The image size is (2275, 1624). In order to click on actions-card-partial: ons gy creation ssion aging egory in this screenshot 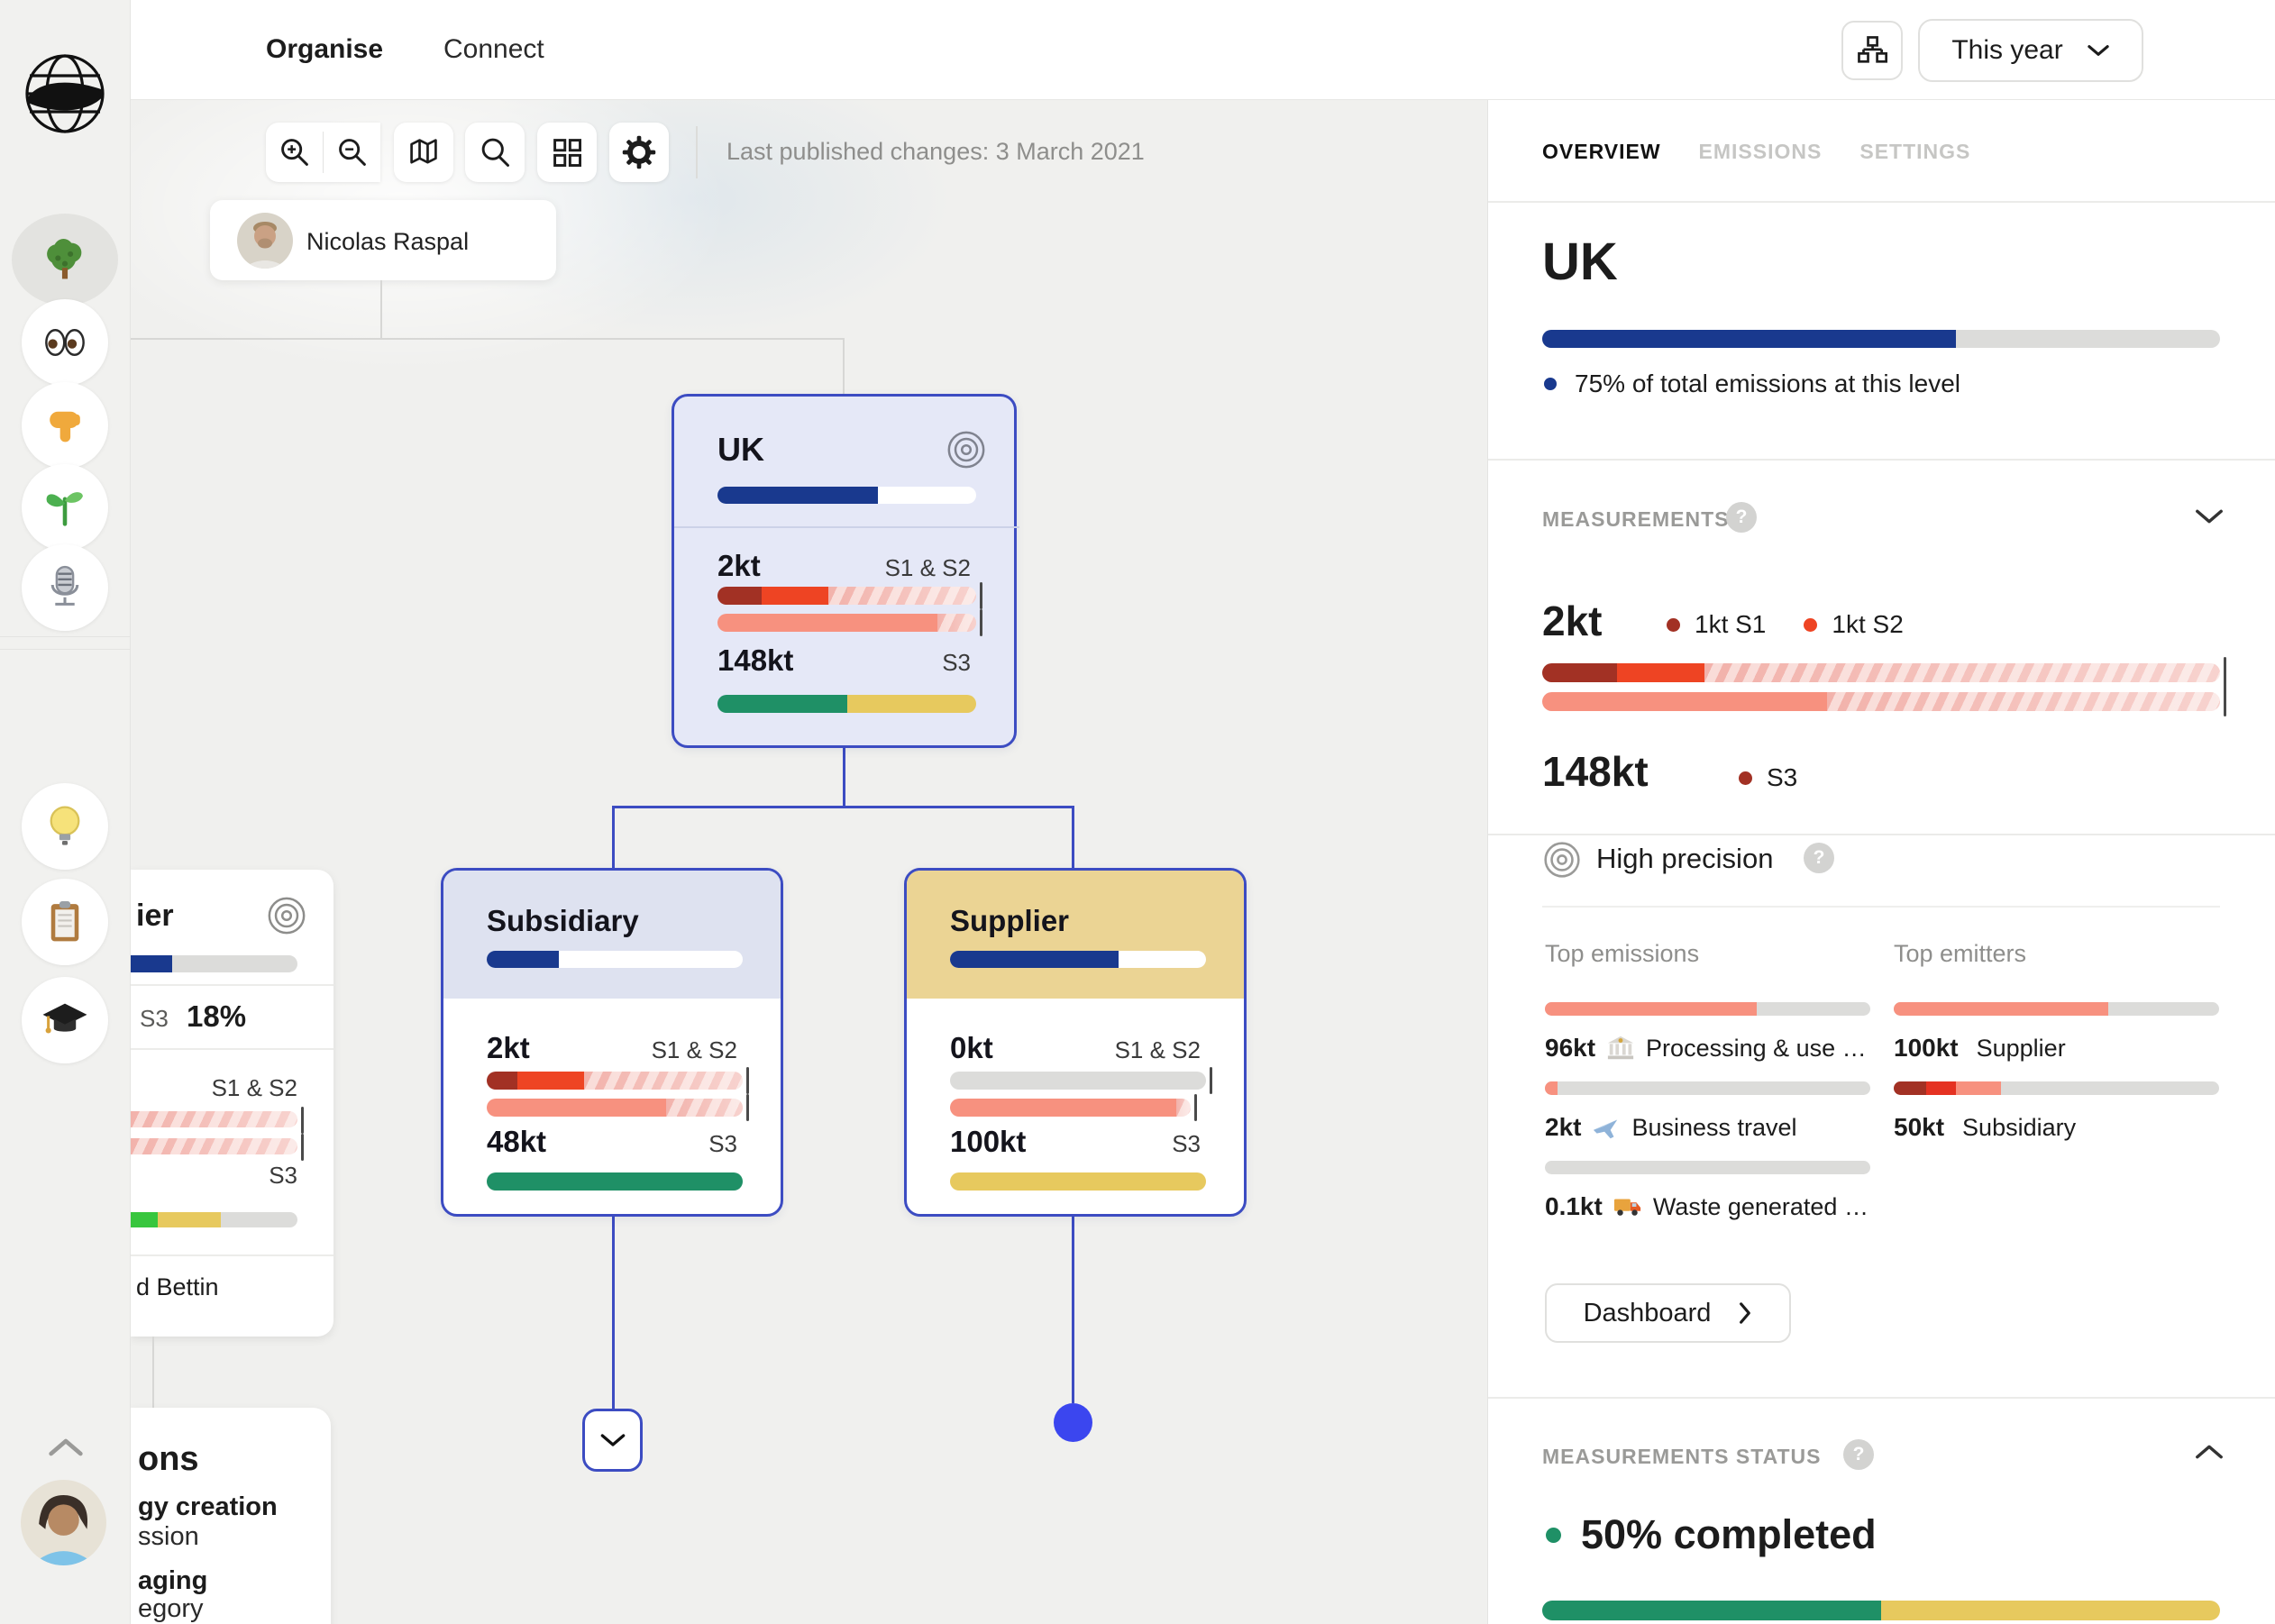, I will do `click(231, 1516)`.